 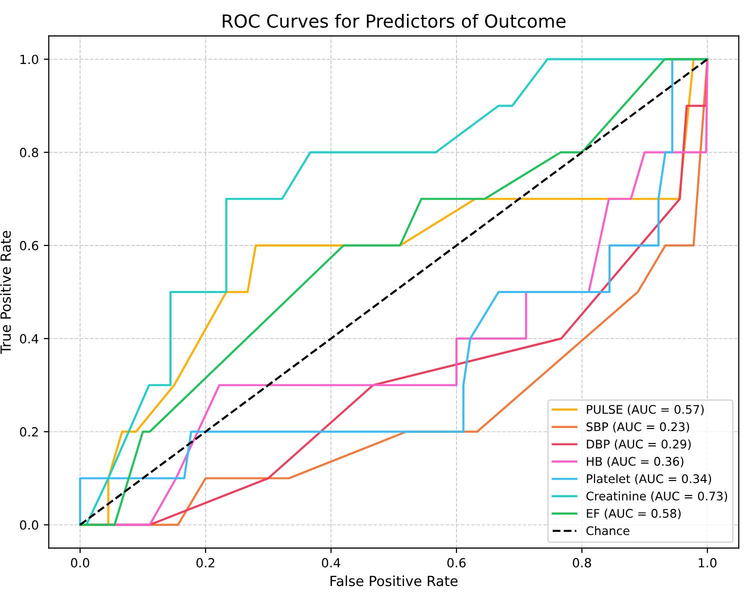 I want to click on x-tick-label: 0.6, so click(x=456, y=563).